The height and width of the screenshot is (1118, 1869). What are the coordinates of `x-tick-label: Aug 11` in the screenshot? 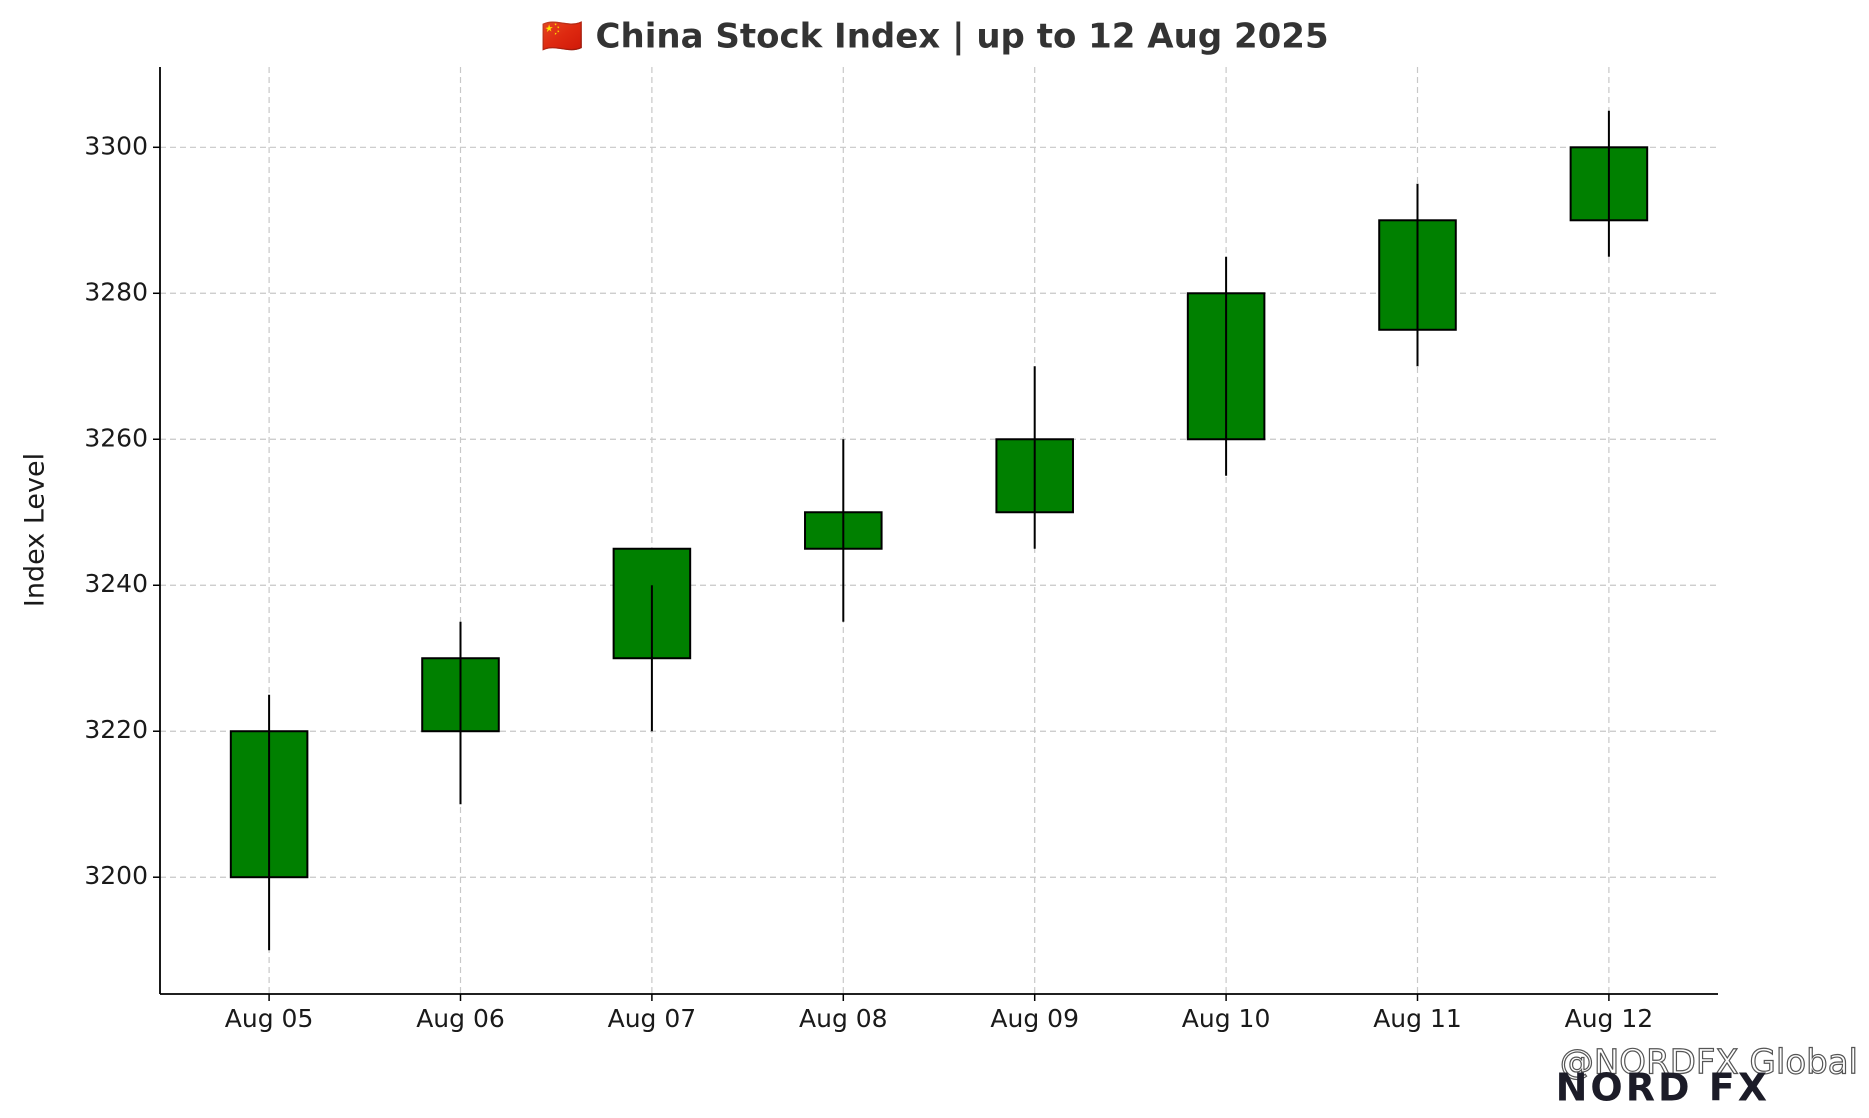 It's located at (1417, 1018).